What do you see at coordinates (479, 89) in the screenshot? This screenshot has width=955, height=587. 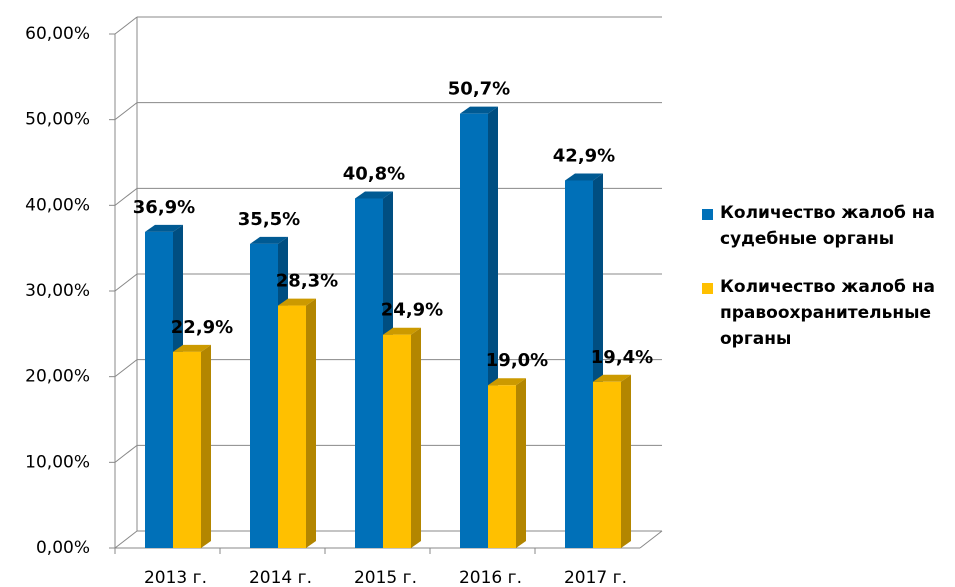 I see `value-label: 50,7%` at bounding box center [479, 89].